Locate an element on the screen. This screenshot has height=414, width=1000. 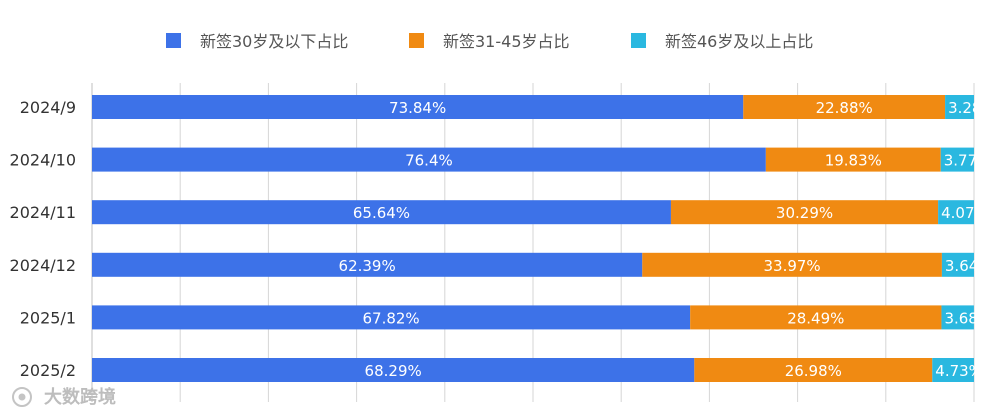
data-label: 33.97% is located at coordinates (791, 266).